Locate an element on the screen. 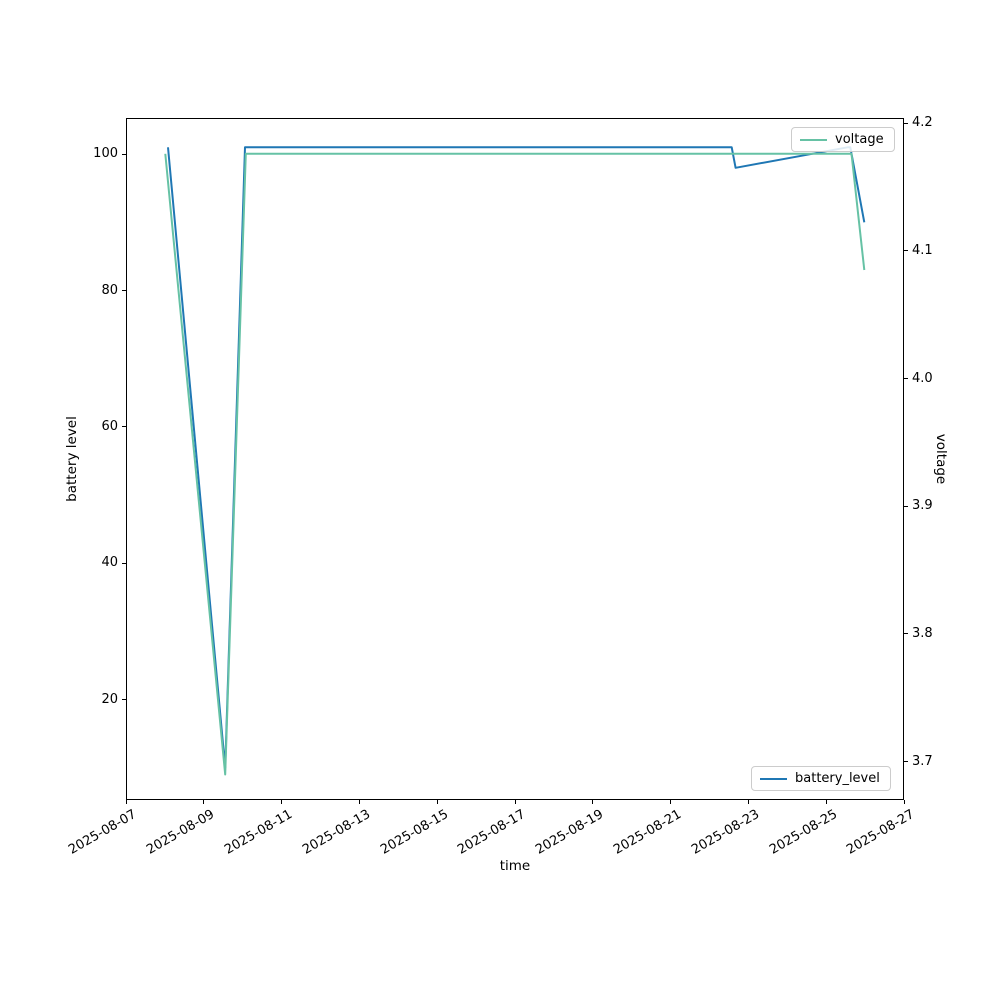 This screenshot has height=1000, width=1000. y-tick-label-left: 100 is located at coordinates (105, 154).